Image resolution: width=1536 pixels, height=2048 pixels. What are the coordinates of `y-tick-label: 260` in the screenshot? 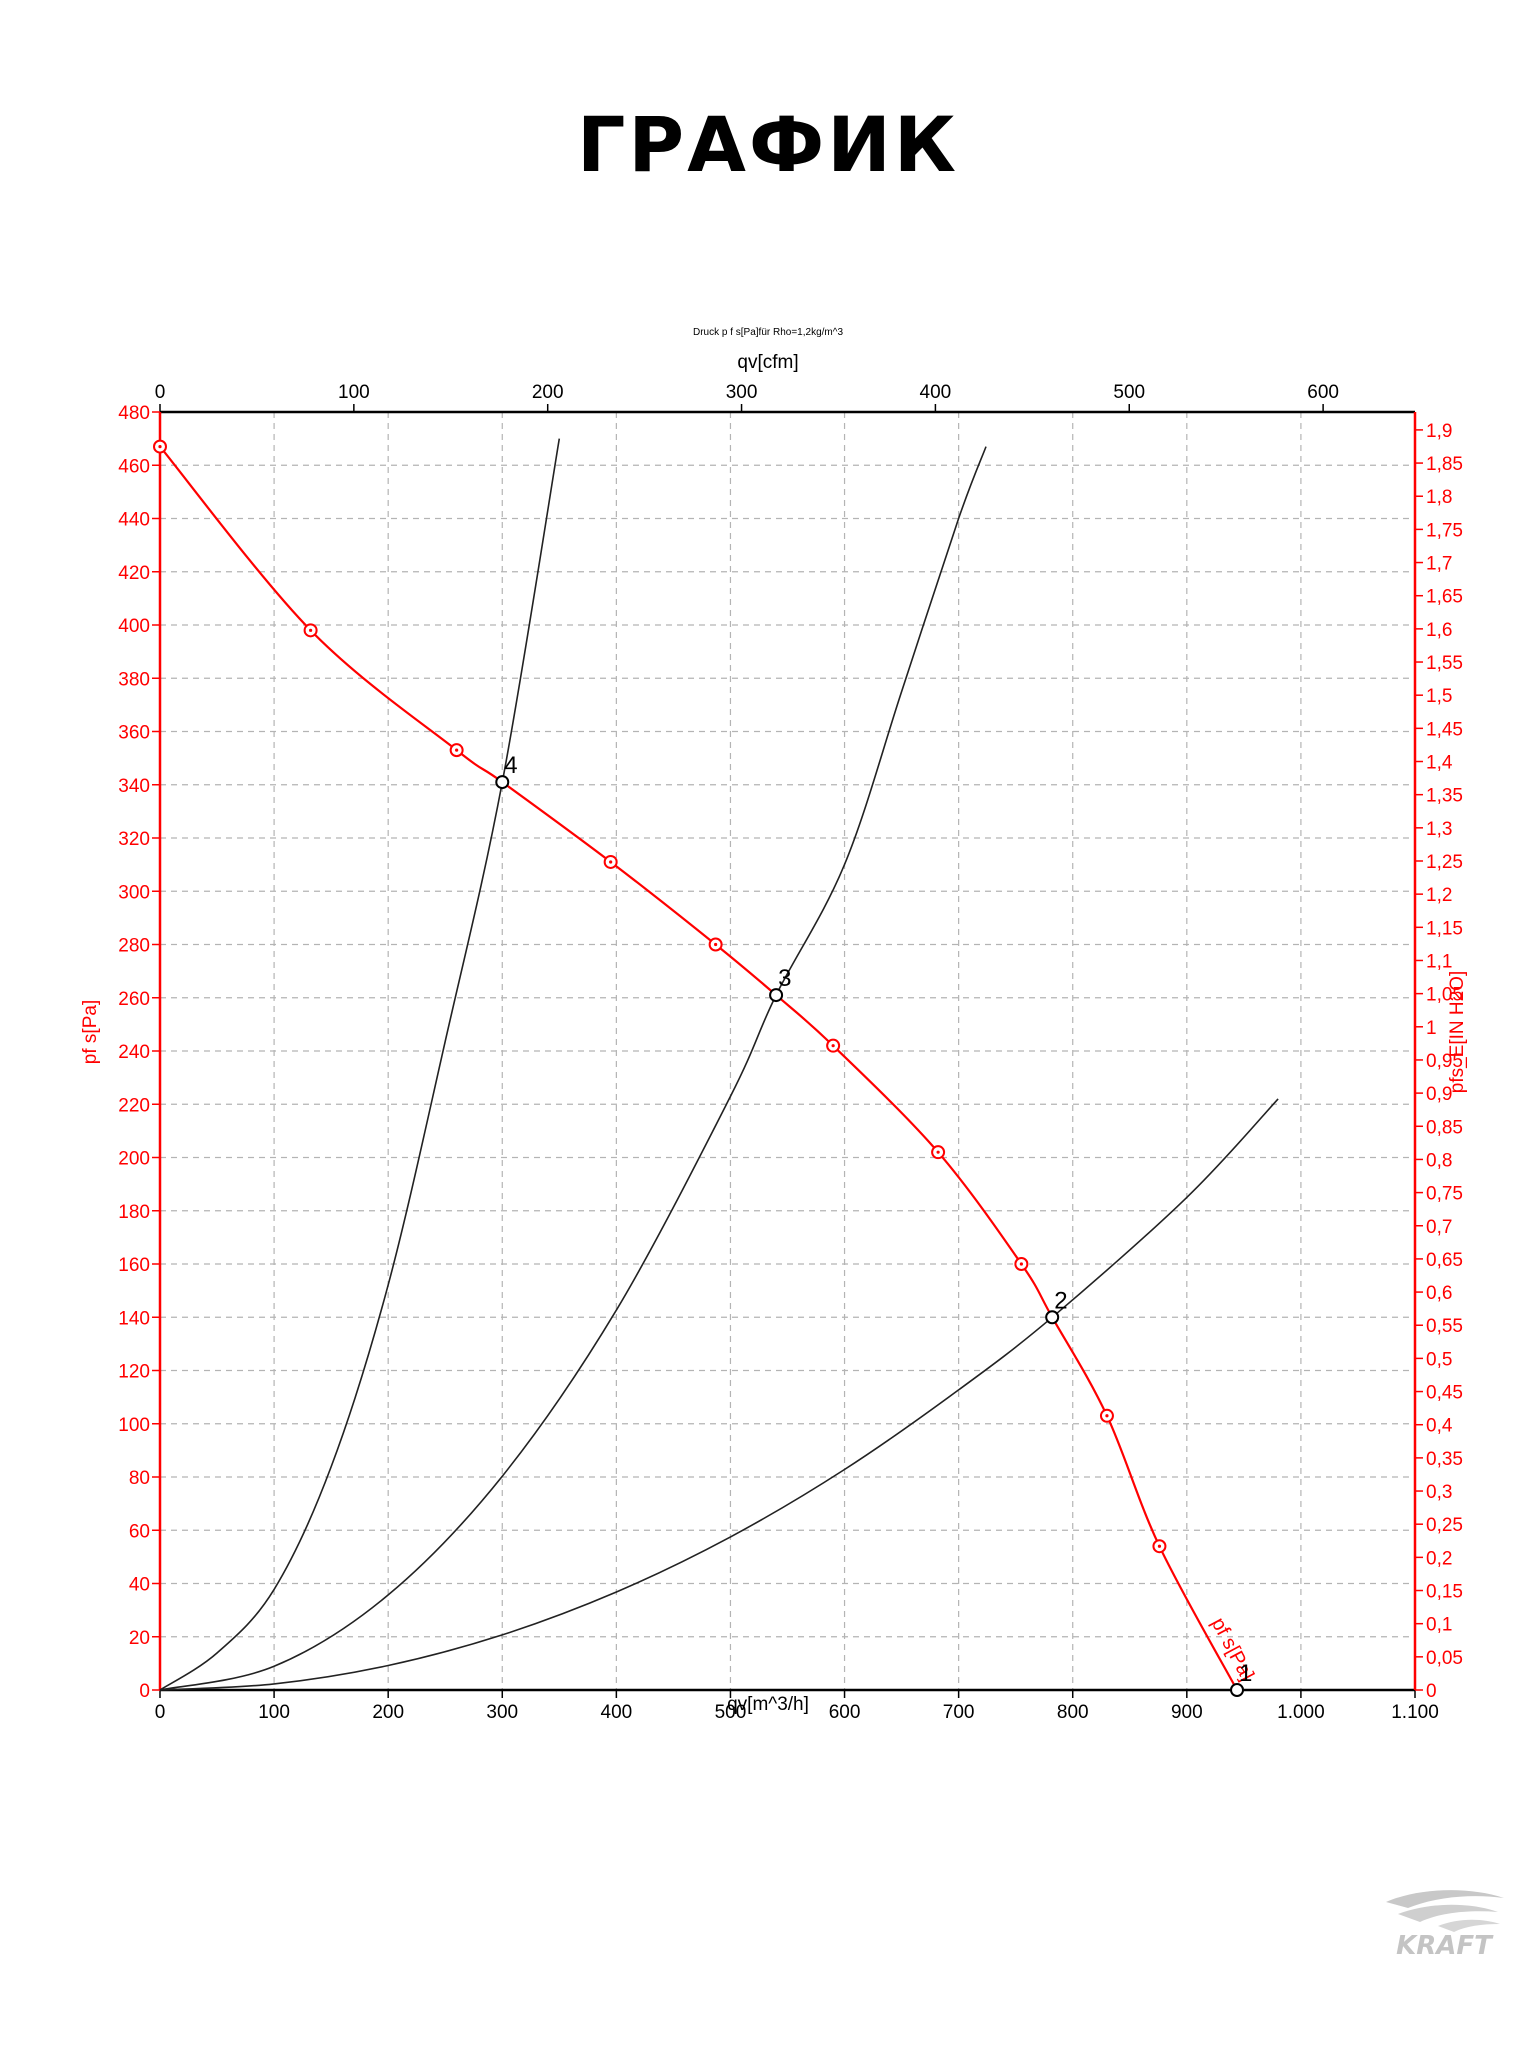 It's located at (134, 999).